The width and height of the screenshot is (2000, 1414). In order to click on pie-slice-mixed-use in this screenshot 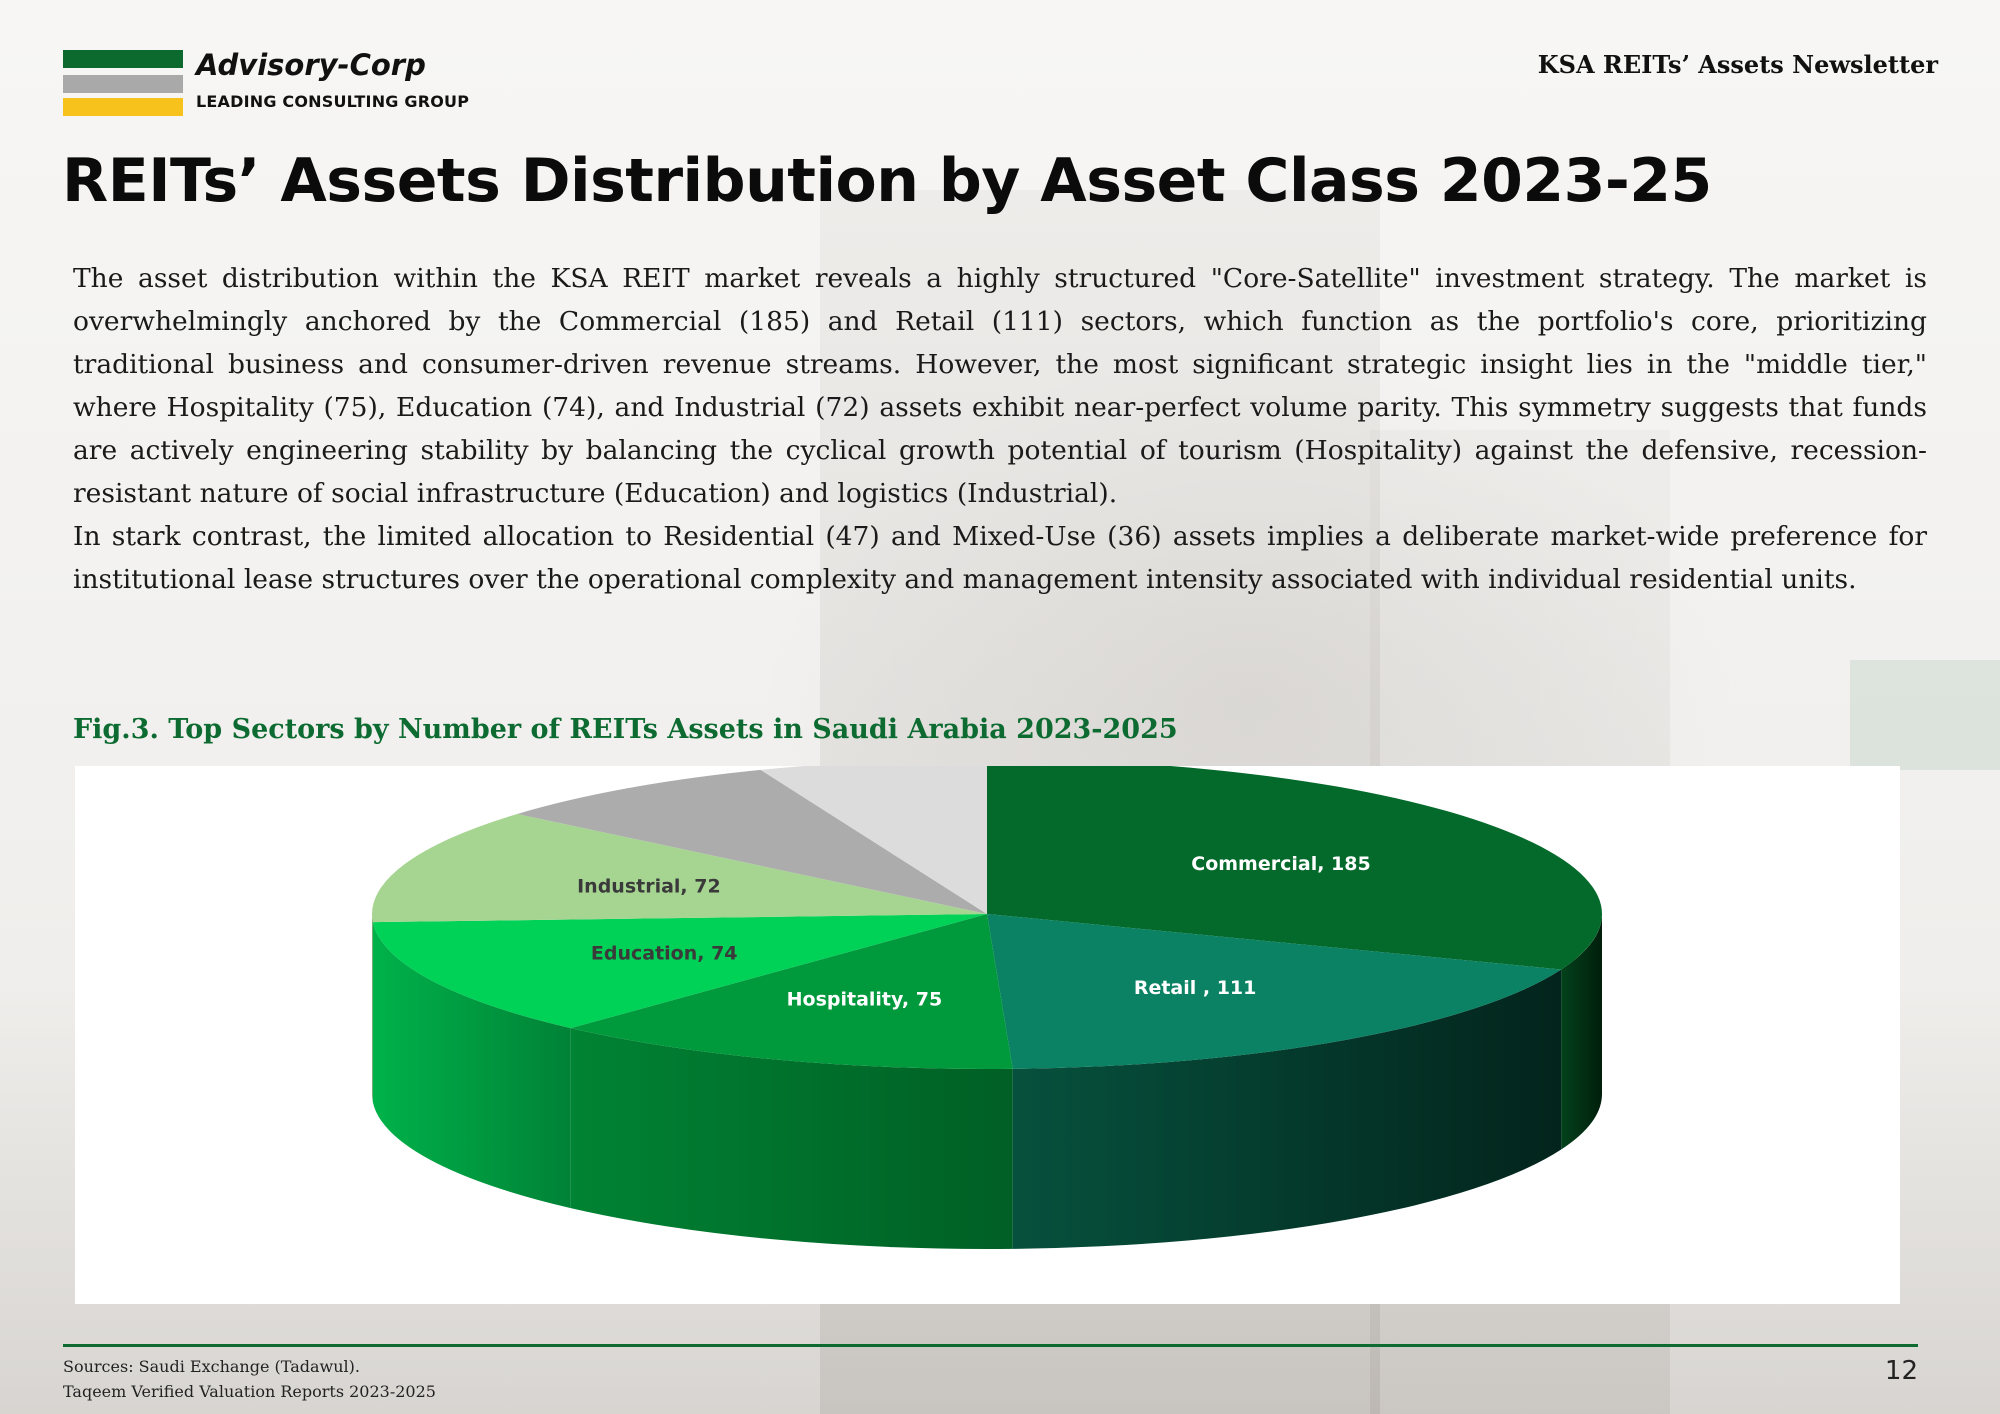, I will do `click(873, 840)`.